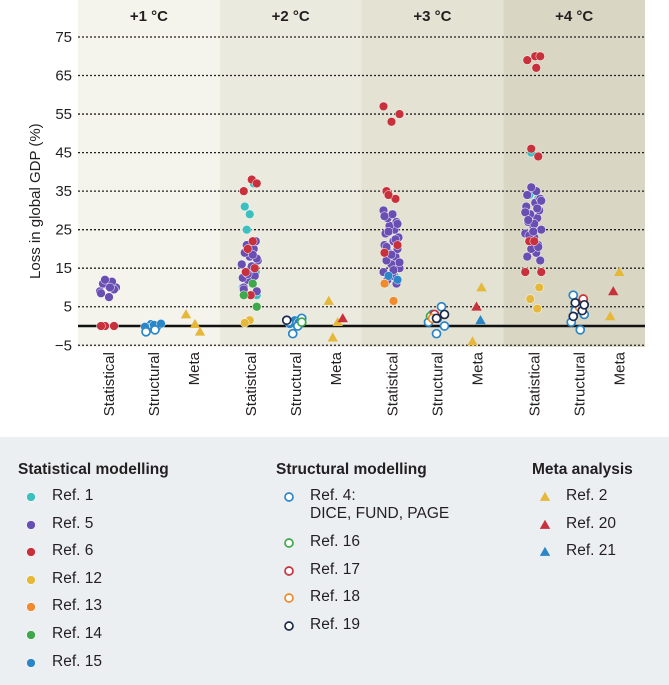  I want to click on legend-label: Ref. 19, so click(335, 624).